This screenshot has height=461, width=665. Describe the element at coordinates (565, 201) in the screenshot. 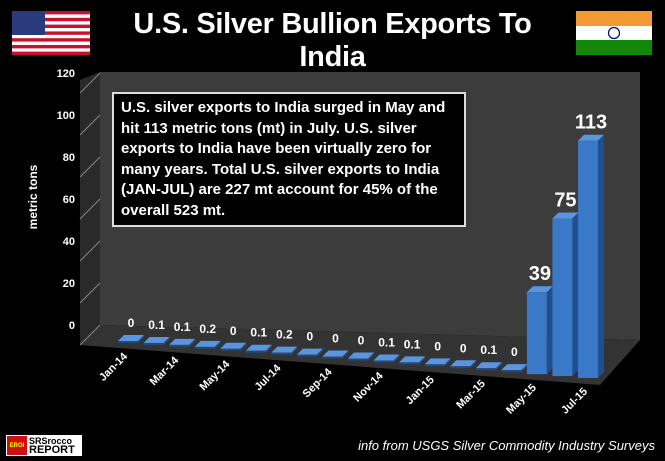

I see `data-label: 75` at that location.